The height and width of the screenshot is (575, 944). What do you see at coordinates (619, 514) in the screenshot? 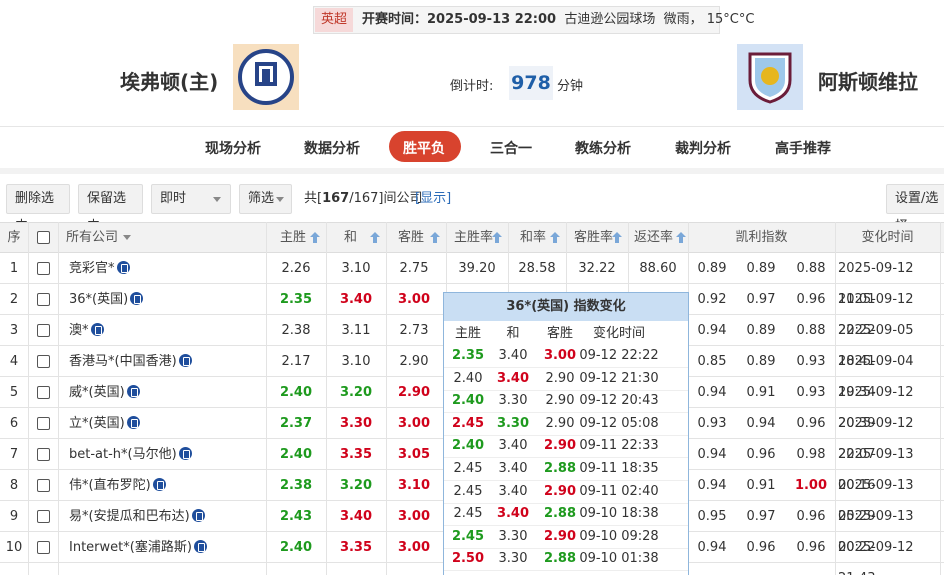
I see `popup-time: 09-10 18:38` at bounding box center [619, 514].